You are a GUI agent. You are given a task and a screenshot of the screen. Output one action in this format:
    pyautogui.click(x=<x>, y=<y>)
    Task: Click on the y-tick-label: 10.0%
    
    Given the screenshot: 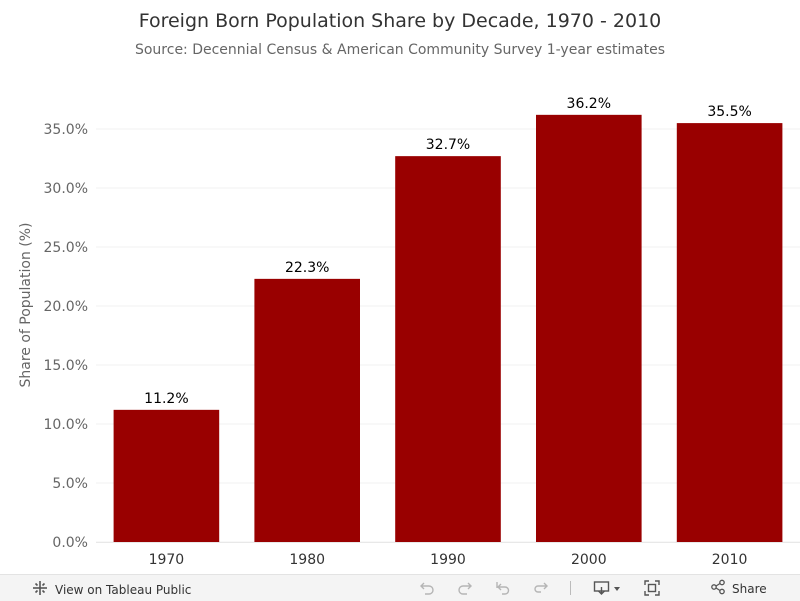 What is the action you would take?
    pyautogui.click(x=66, y=425)
    